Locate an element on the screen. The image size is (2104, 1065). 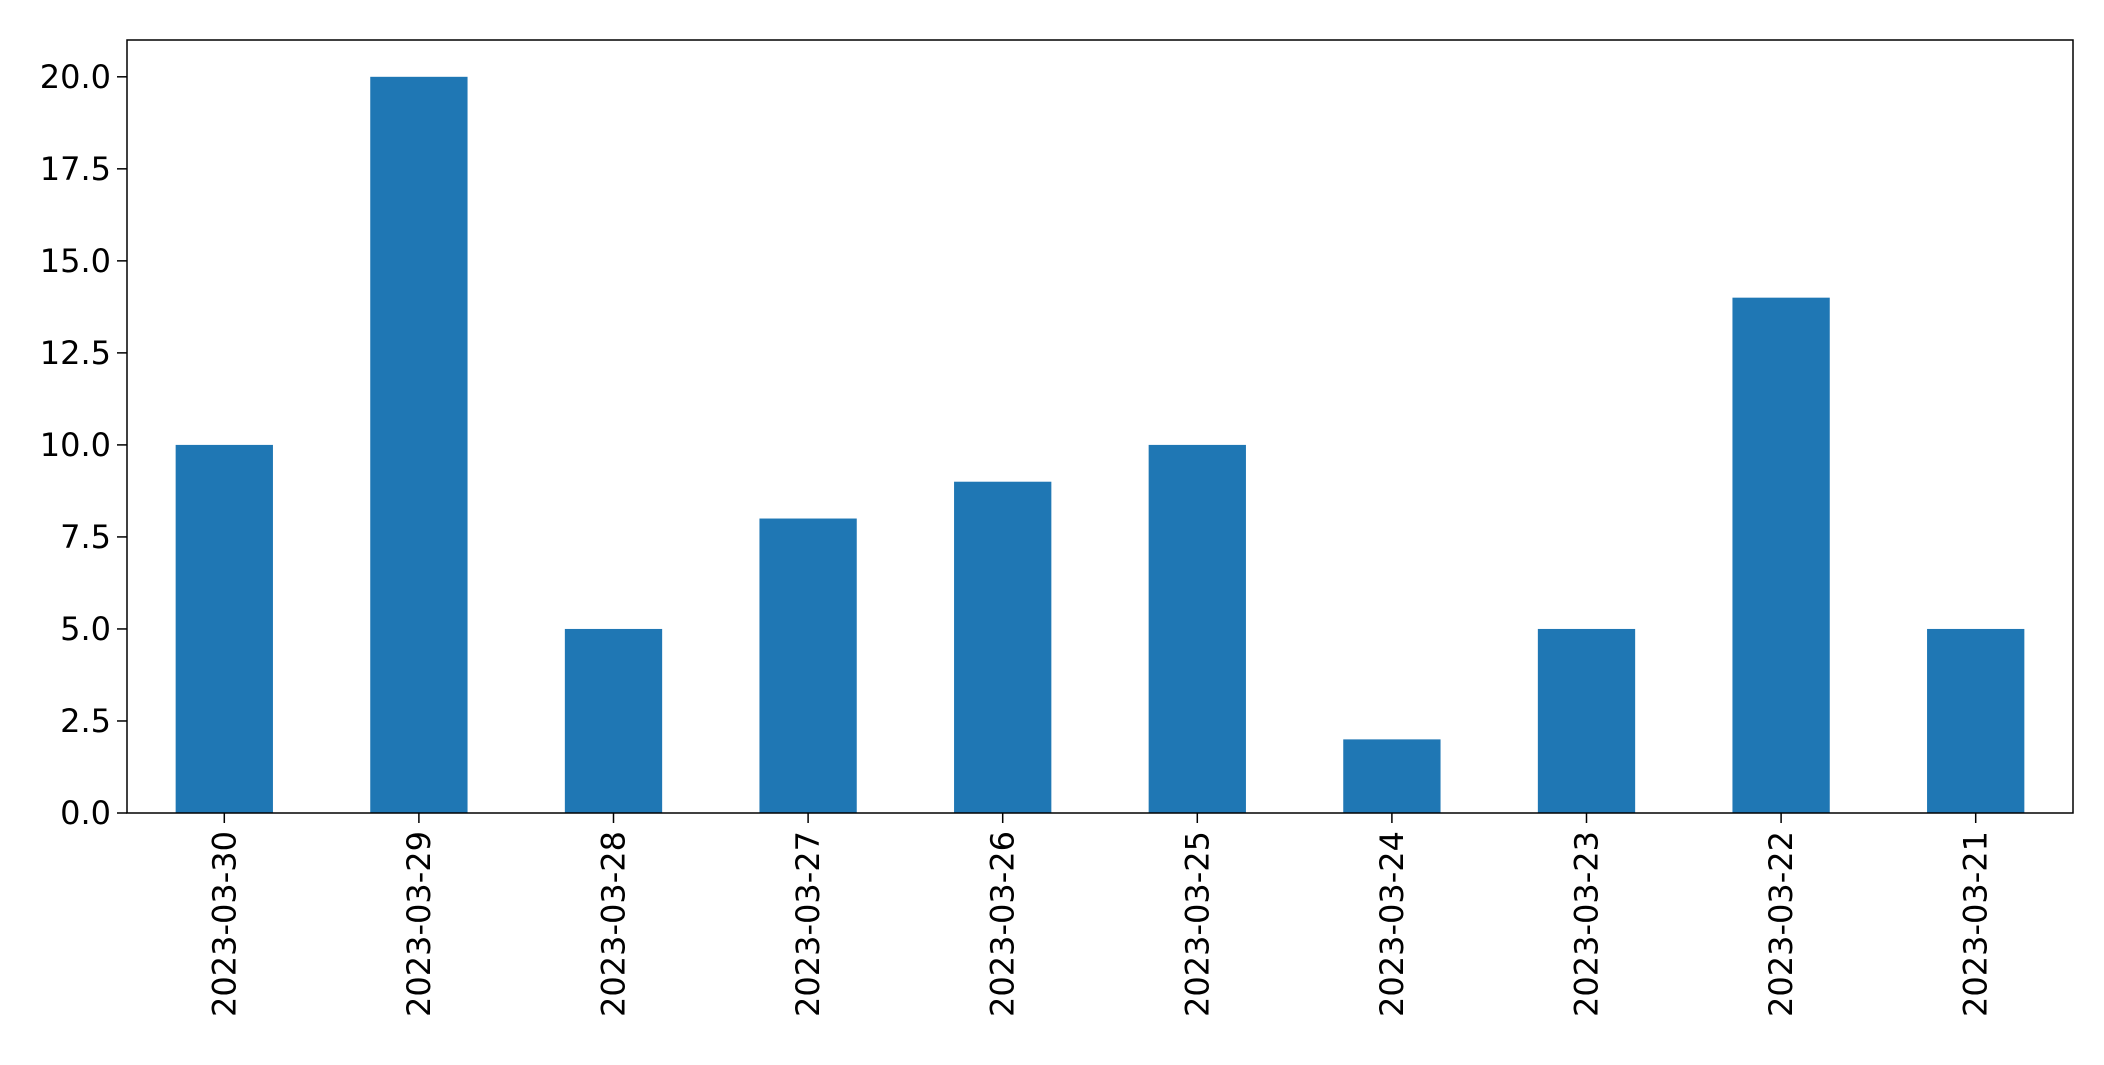
y-tick-label: 7.5 is located at coordinates (85, 537).